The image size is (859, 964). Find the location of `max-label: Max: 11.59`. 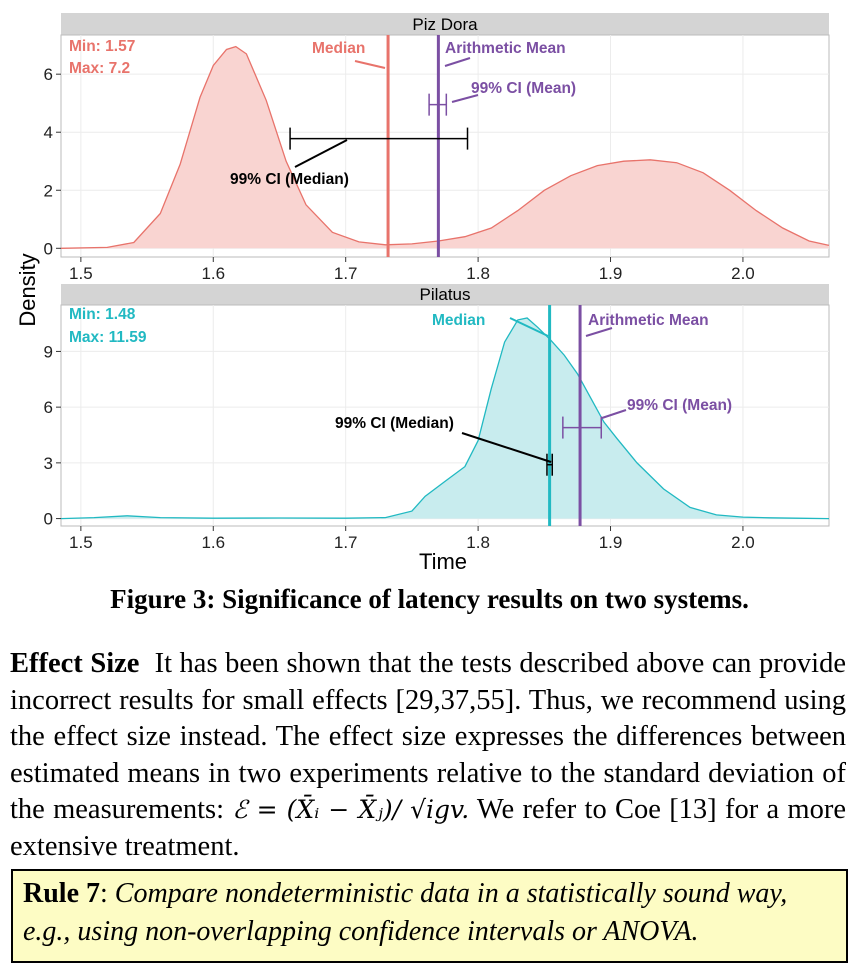

max-label: Max: 11.59 is located at coordinates (108, 337).